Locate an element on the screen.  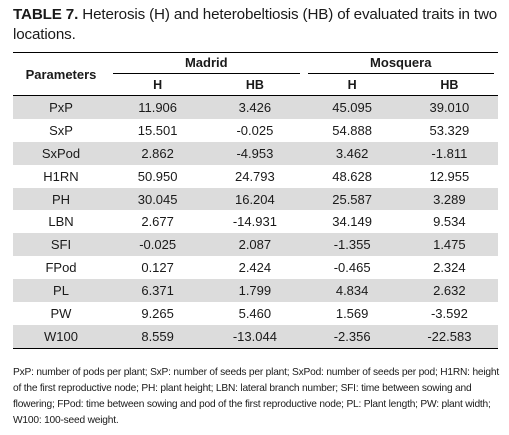
mosquera-hb-cell: 9.534 is located at coordinates (449, 222).